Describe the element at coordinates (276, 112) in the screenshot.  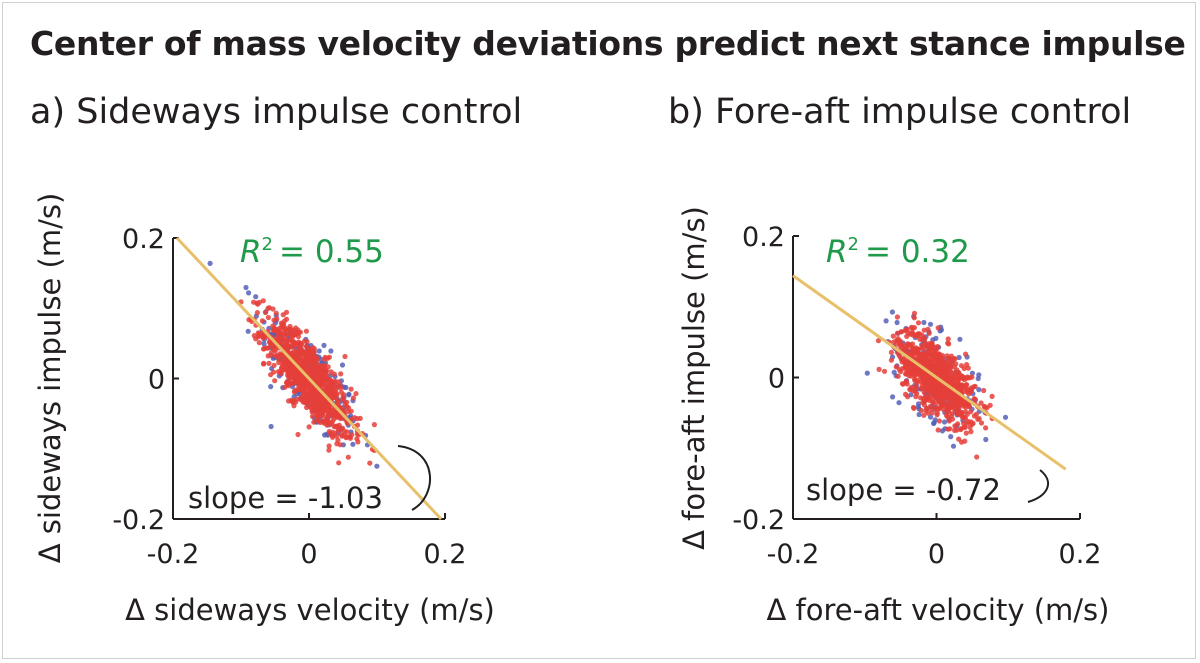
I see `panel-a-title: a) Sideways impulse control` at that location.